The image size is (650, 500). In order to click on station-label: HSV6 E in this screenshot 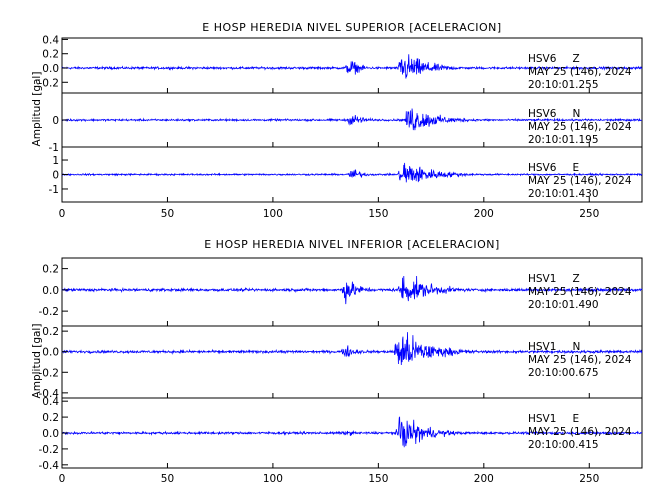, I will do `click(553, 168)`.